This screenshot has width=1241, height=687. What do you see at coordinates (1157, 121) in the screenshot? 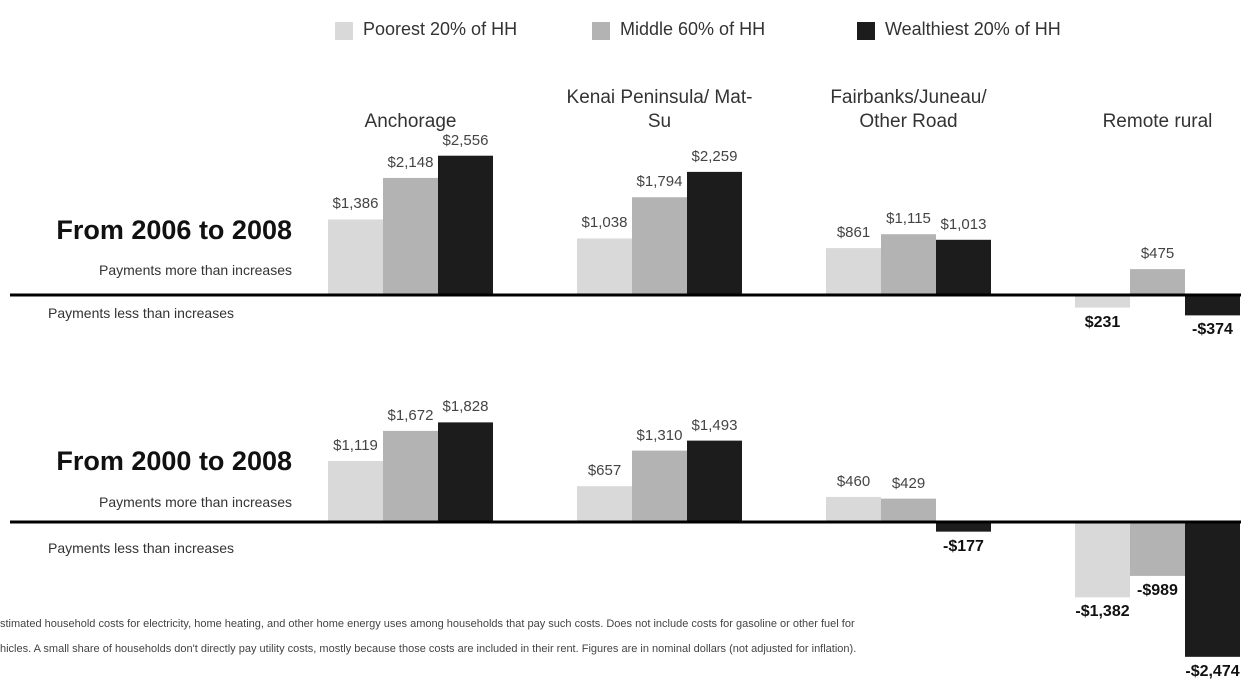
I see `category-label: Remote rural` at bounding box center [1157, 121].